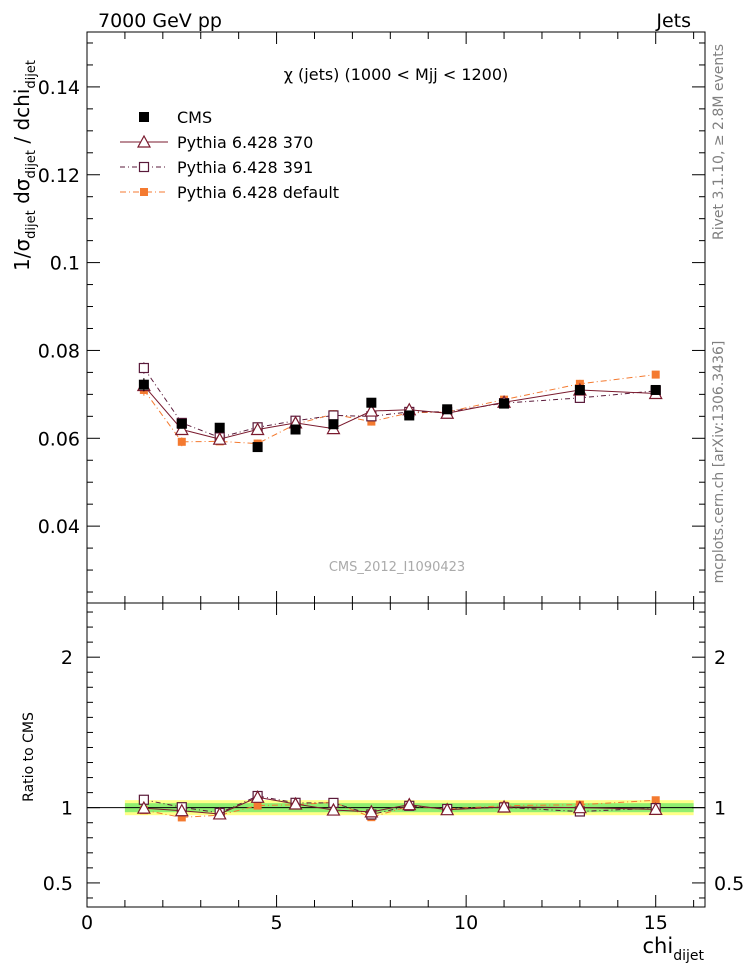  I want to click on y-tick-label: 0.04, so click(59, 527).